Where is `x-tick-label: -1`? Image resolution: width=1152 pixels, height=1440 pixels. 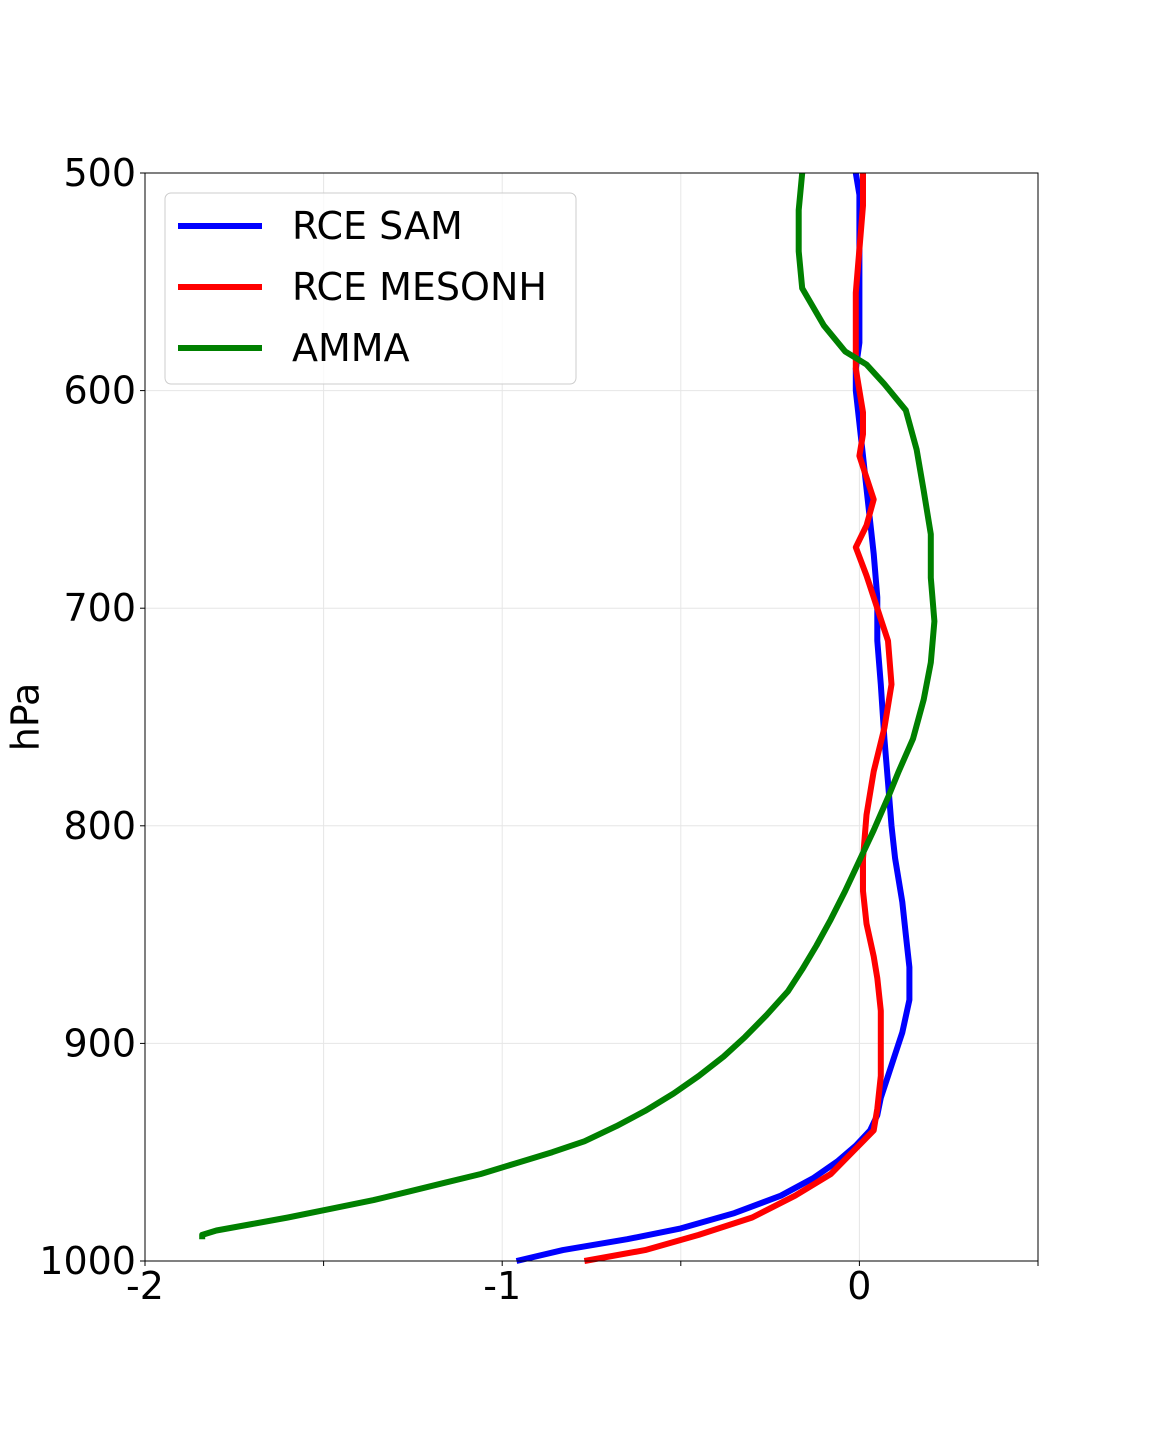
x-tick-label: -1 is located at coordinates (502, 1286).